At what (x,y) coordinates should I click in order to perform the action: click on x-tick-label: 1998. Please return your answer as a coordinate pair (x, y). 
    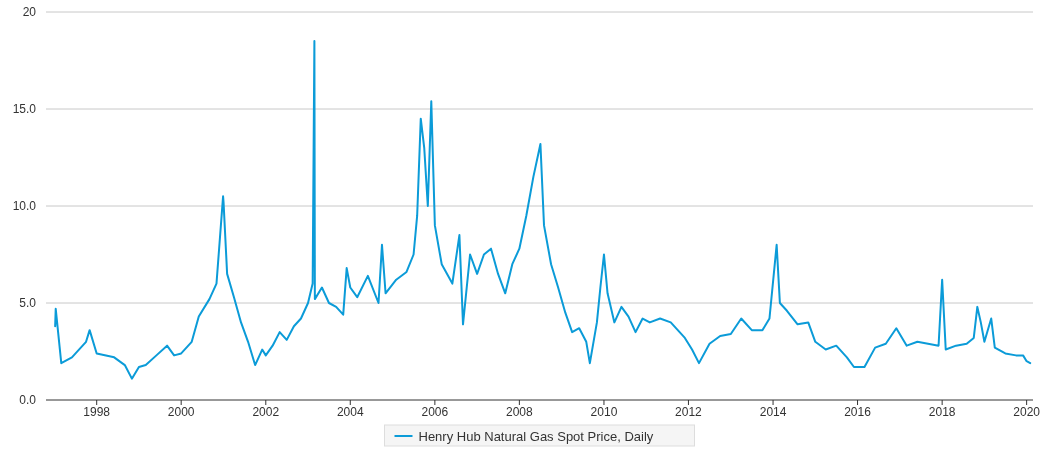
    Looking at the image, I should click on (97, 412).